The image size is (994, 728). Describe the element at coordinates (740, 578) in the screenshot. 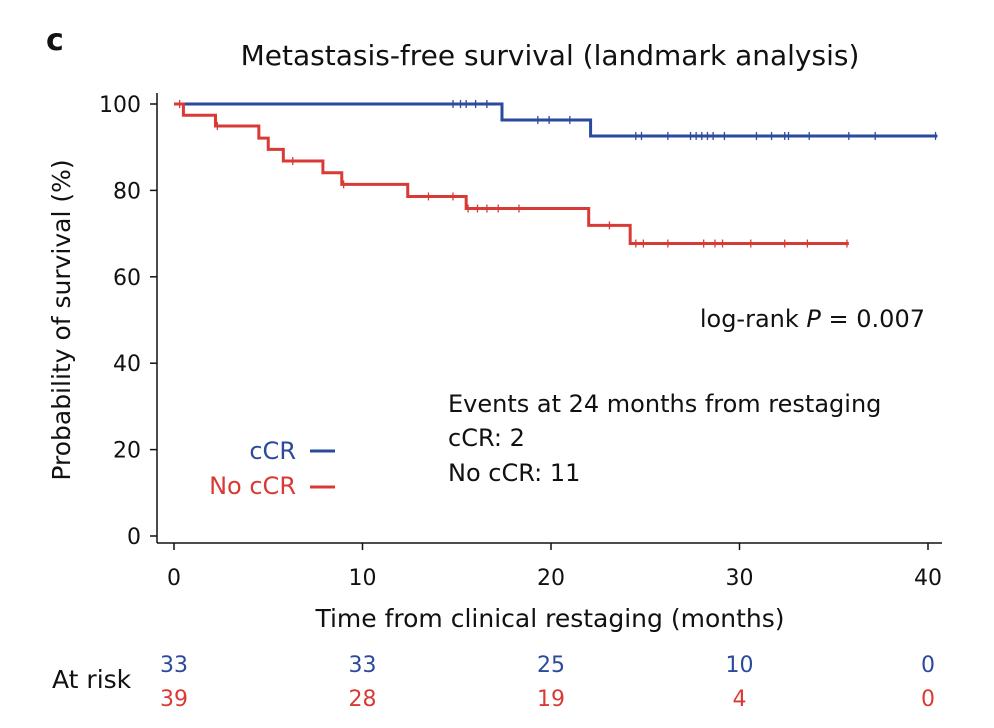

I see `x-tick-label: 30` at that location.